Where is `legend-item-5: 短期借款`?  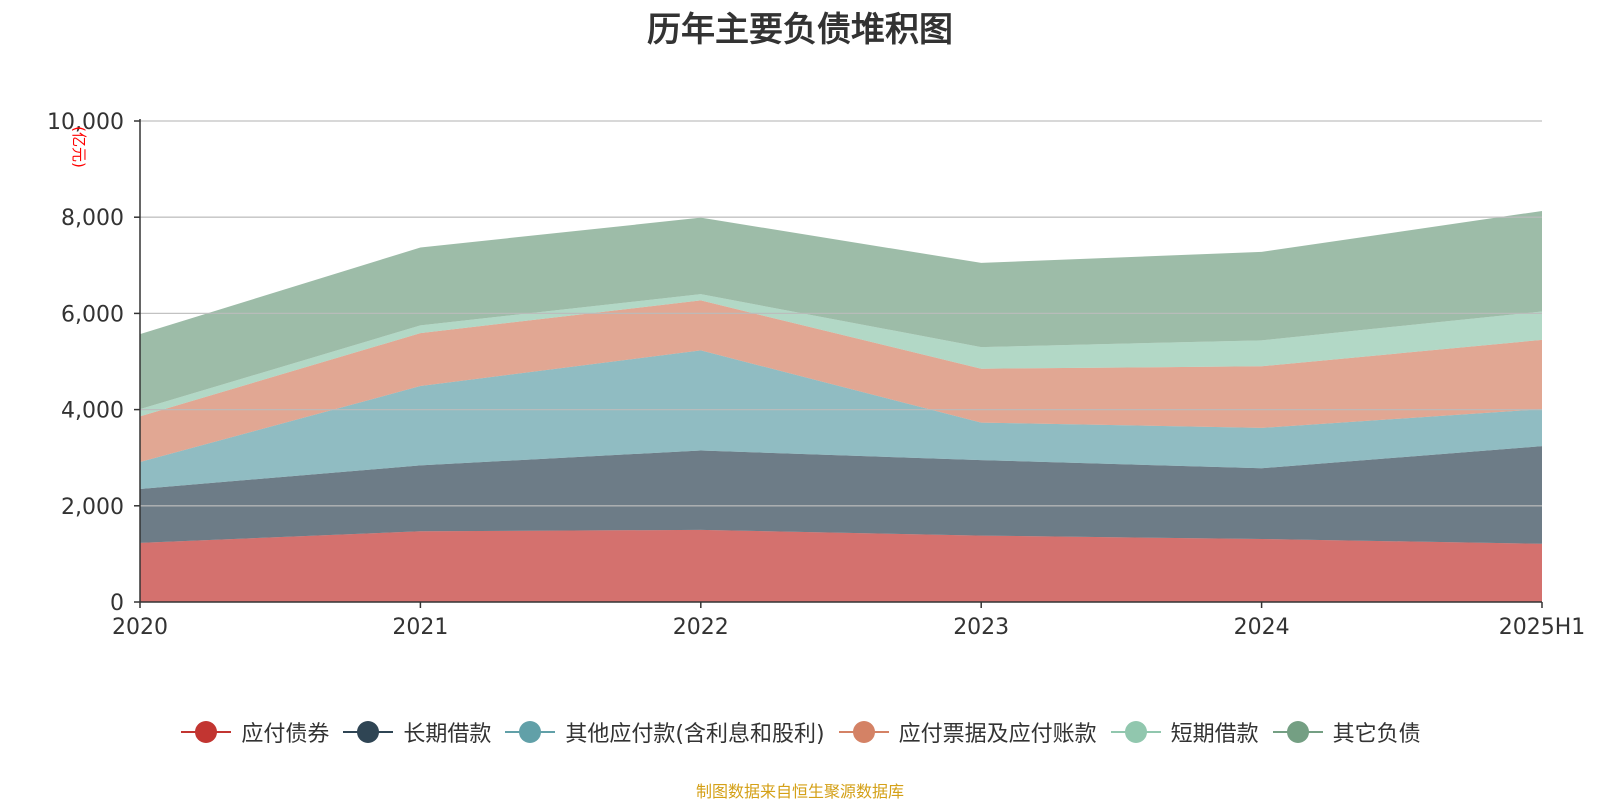 legend-item-5: 短期借款 is located at coordinates (1184, 732).